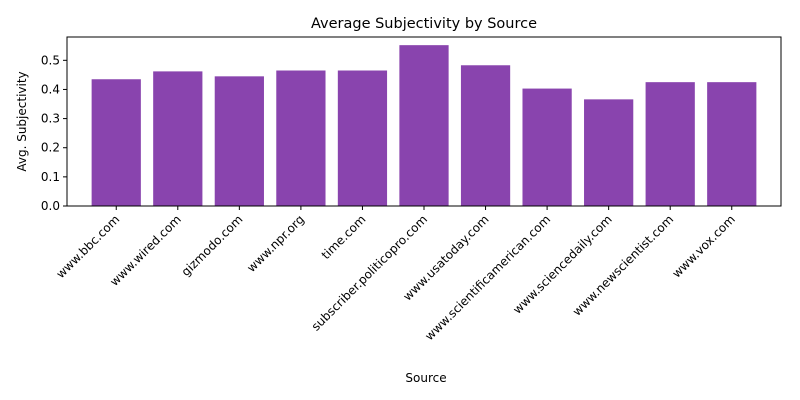  I want to click on x-tick-label: www.newscientist.com, so click(623, 265).